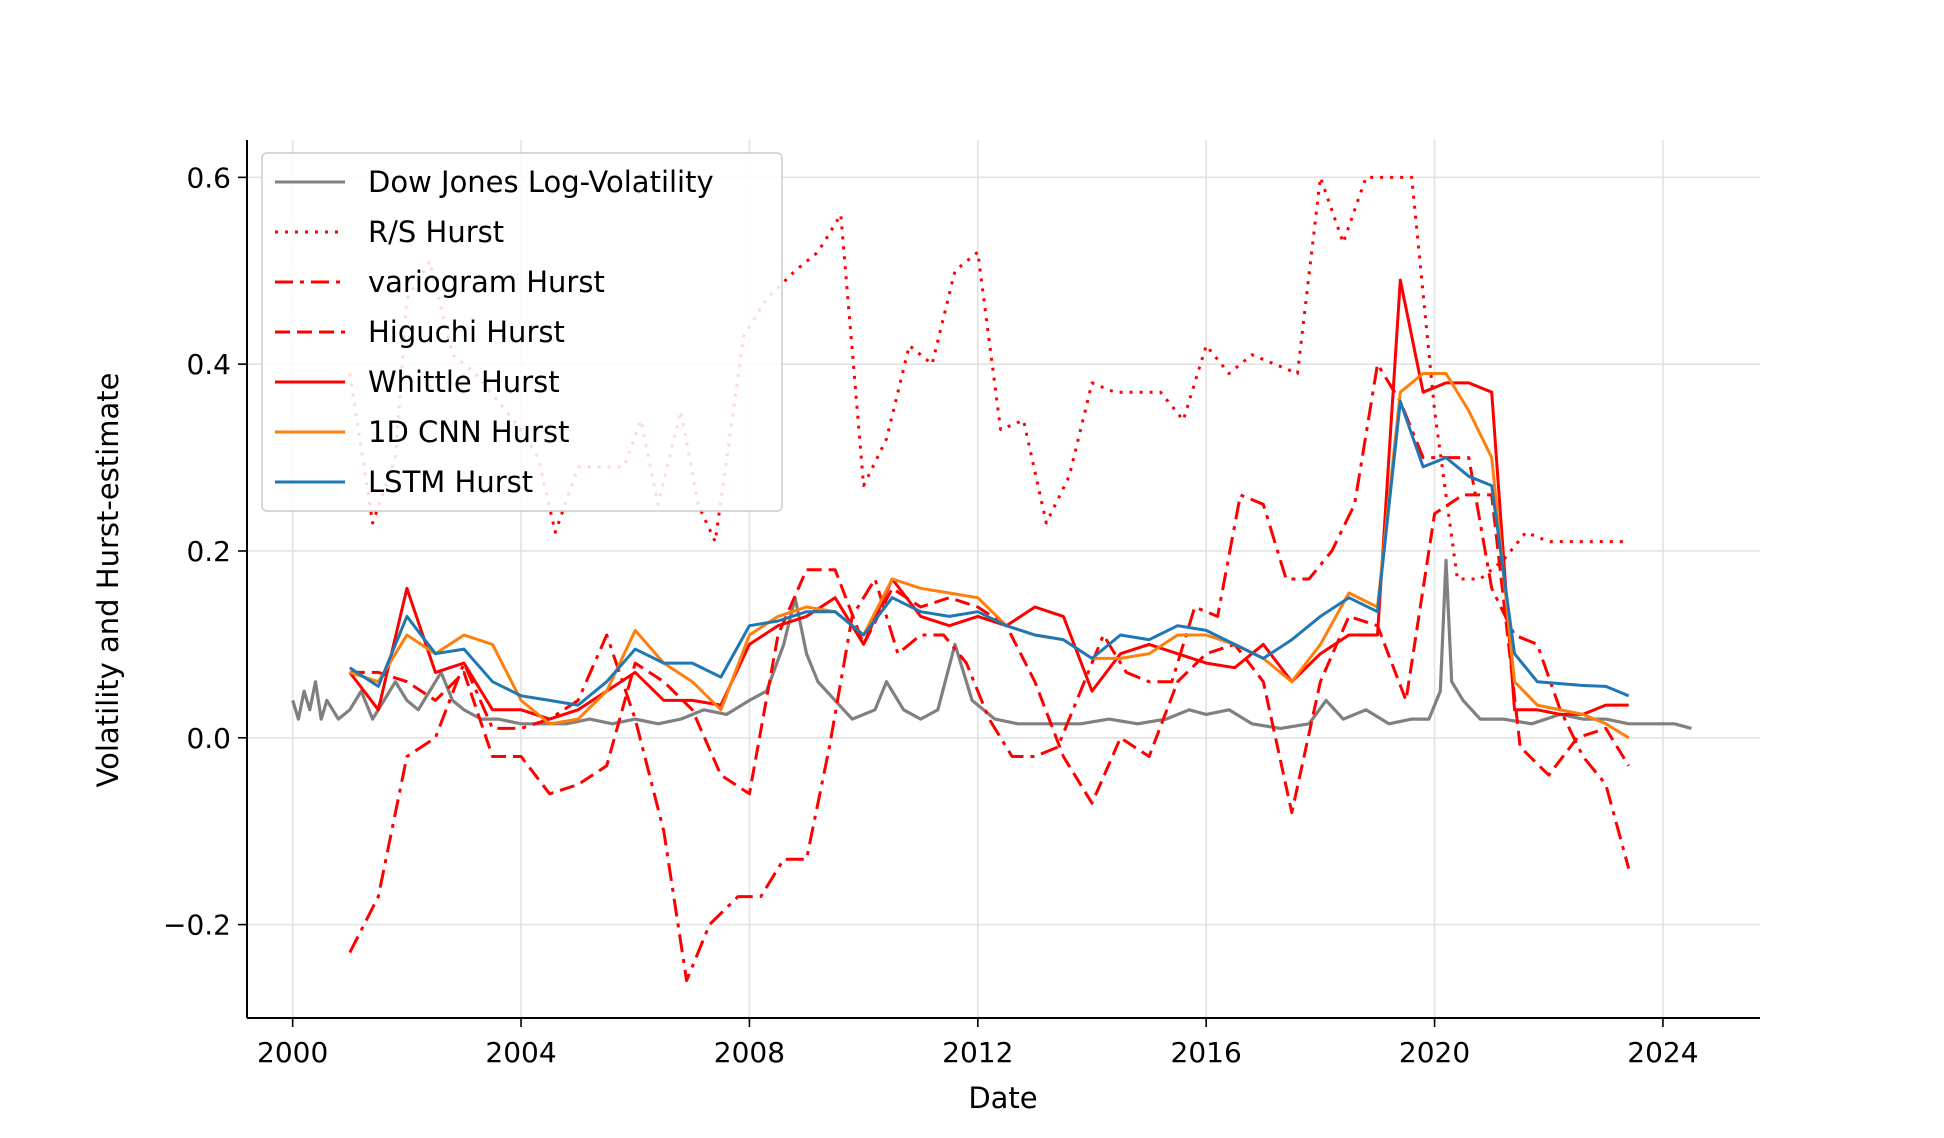 This screenshot has height=1138, width=1944. Describe the element at coordinates (464, 382) in the screenshot. I see `legend-label: Whittle Hurst` at that location.